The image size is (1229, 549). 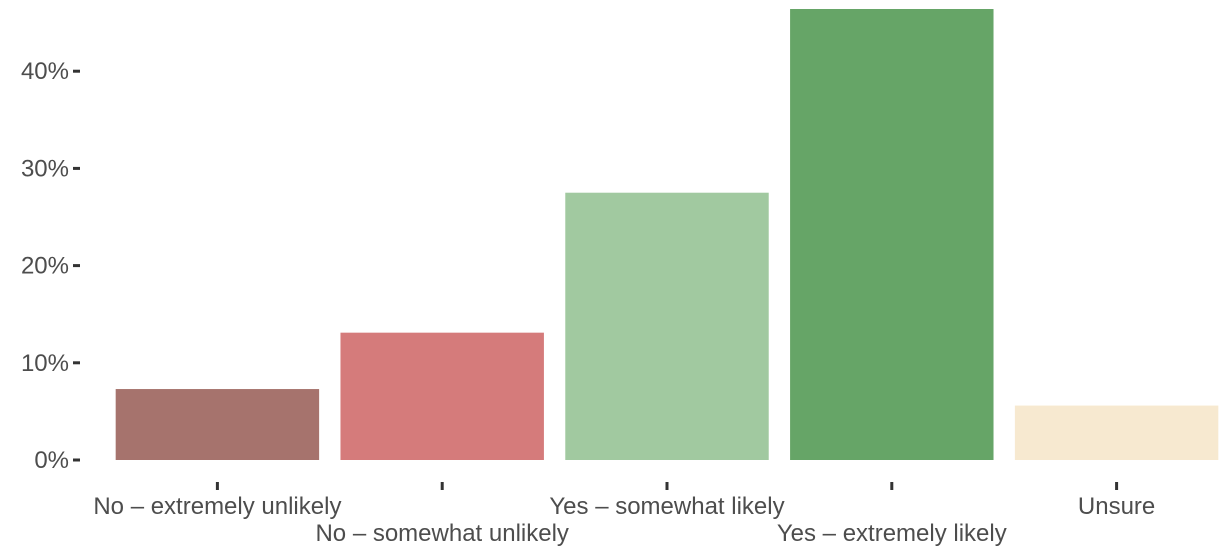 I want to click on y-tick-label: 40%, so click(x=45, y=71).